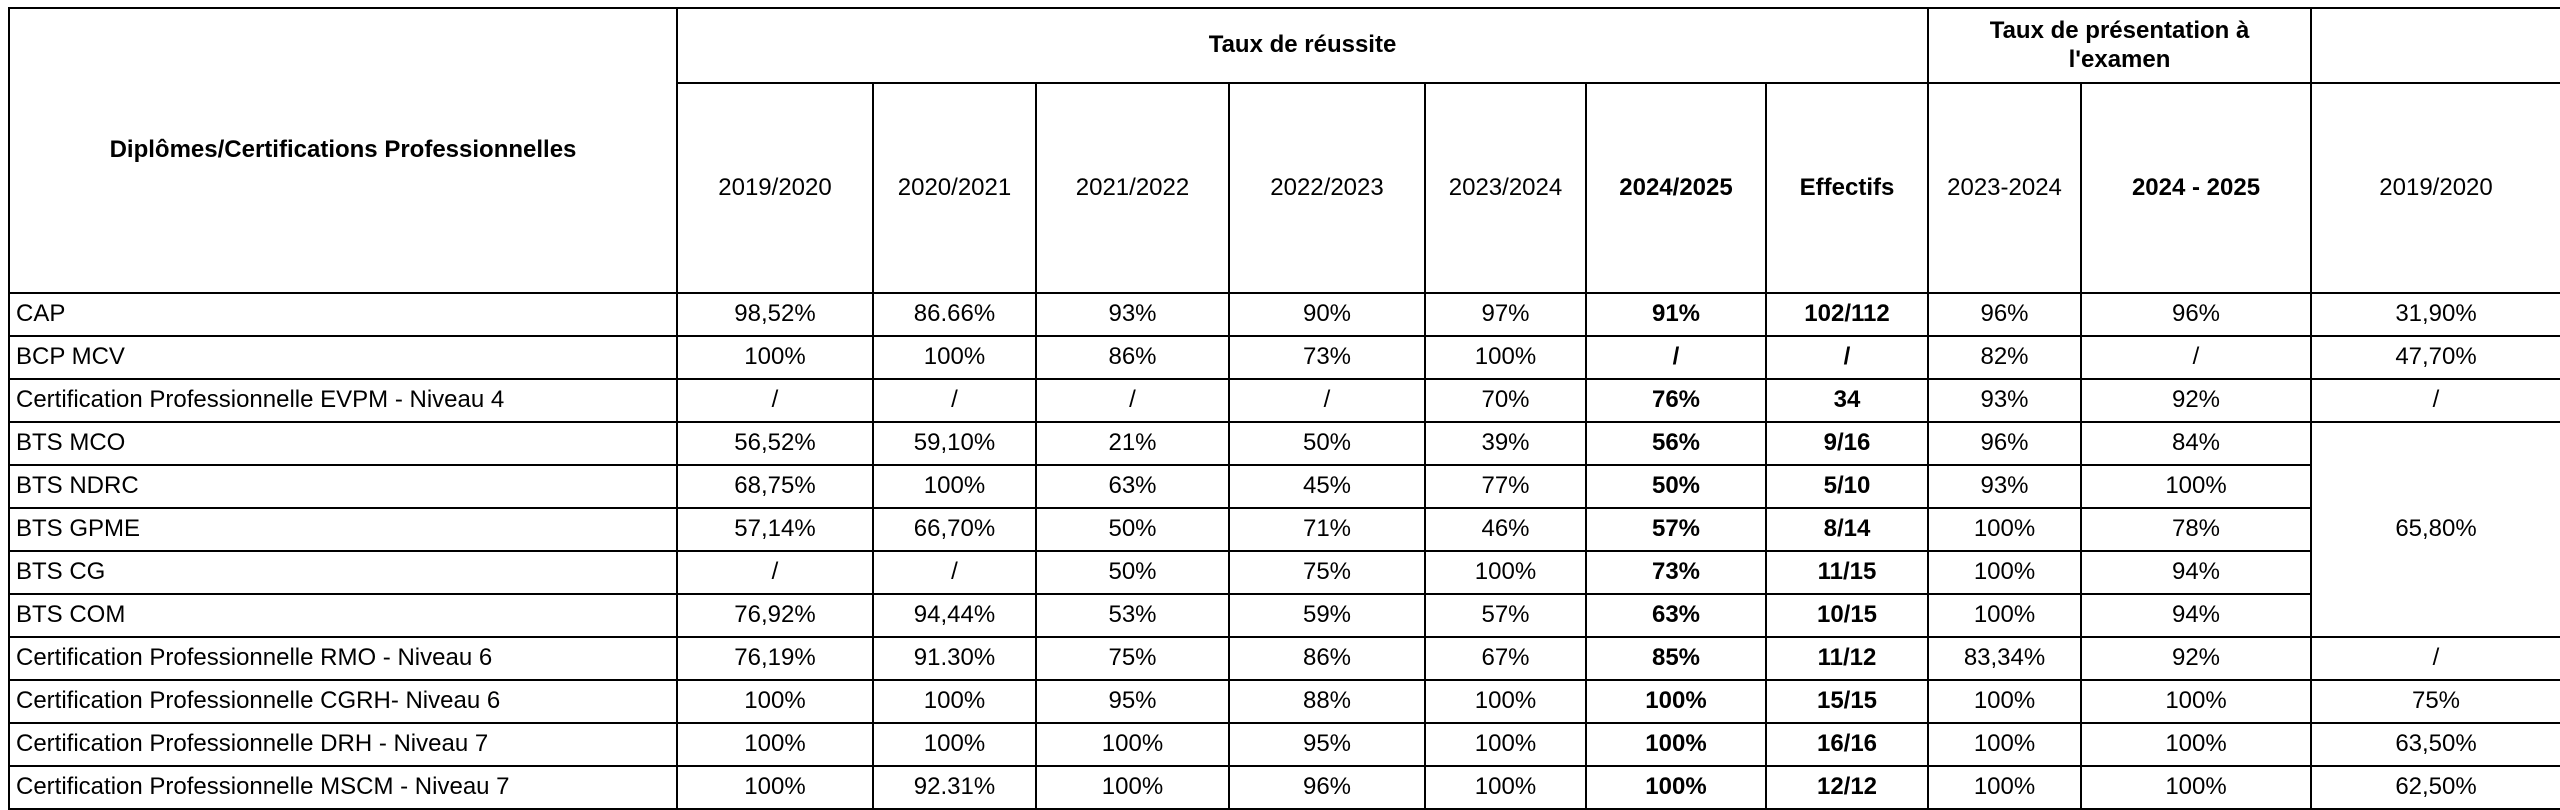  Describe the element at coordinates (1505, 188) in the screenshot. I see `column-header: 2023/2024` at that location.